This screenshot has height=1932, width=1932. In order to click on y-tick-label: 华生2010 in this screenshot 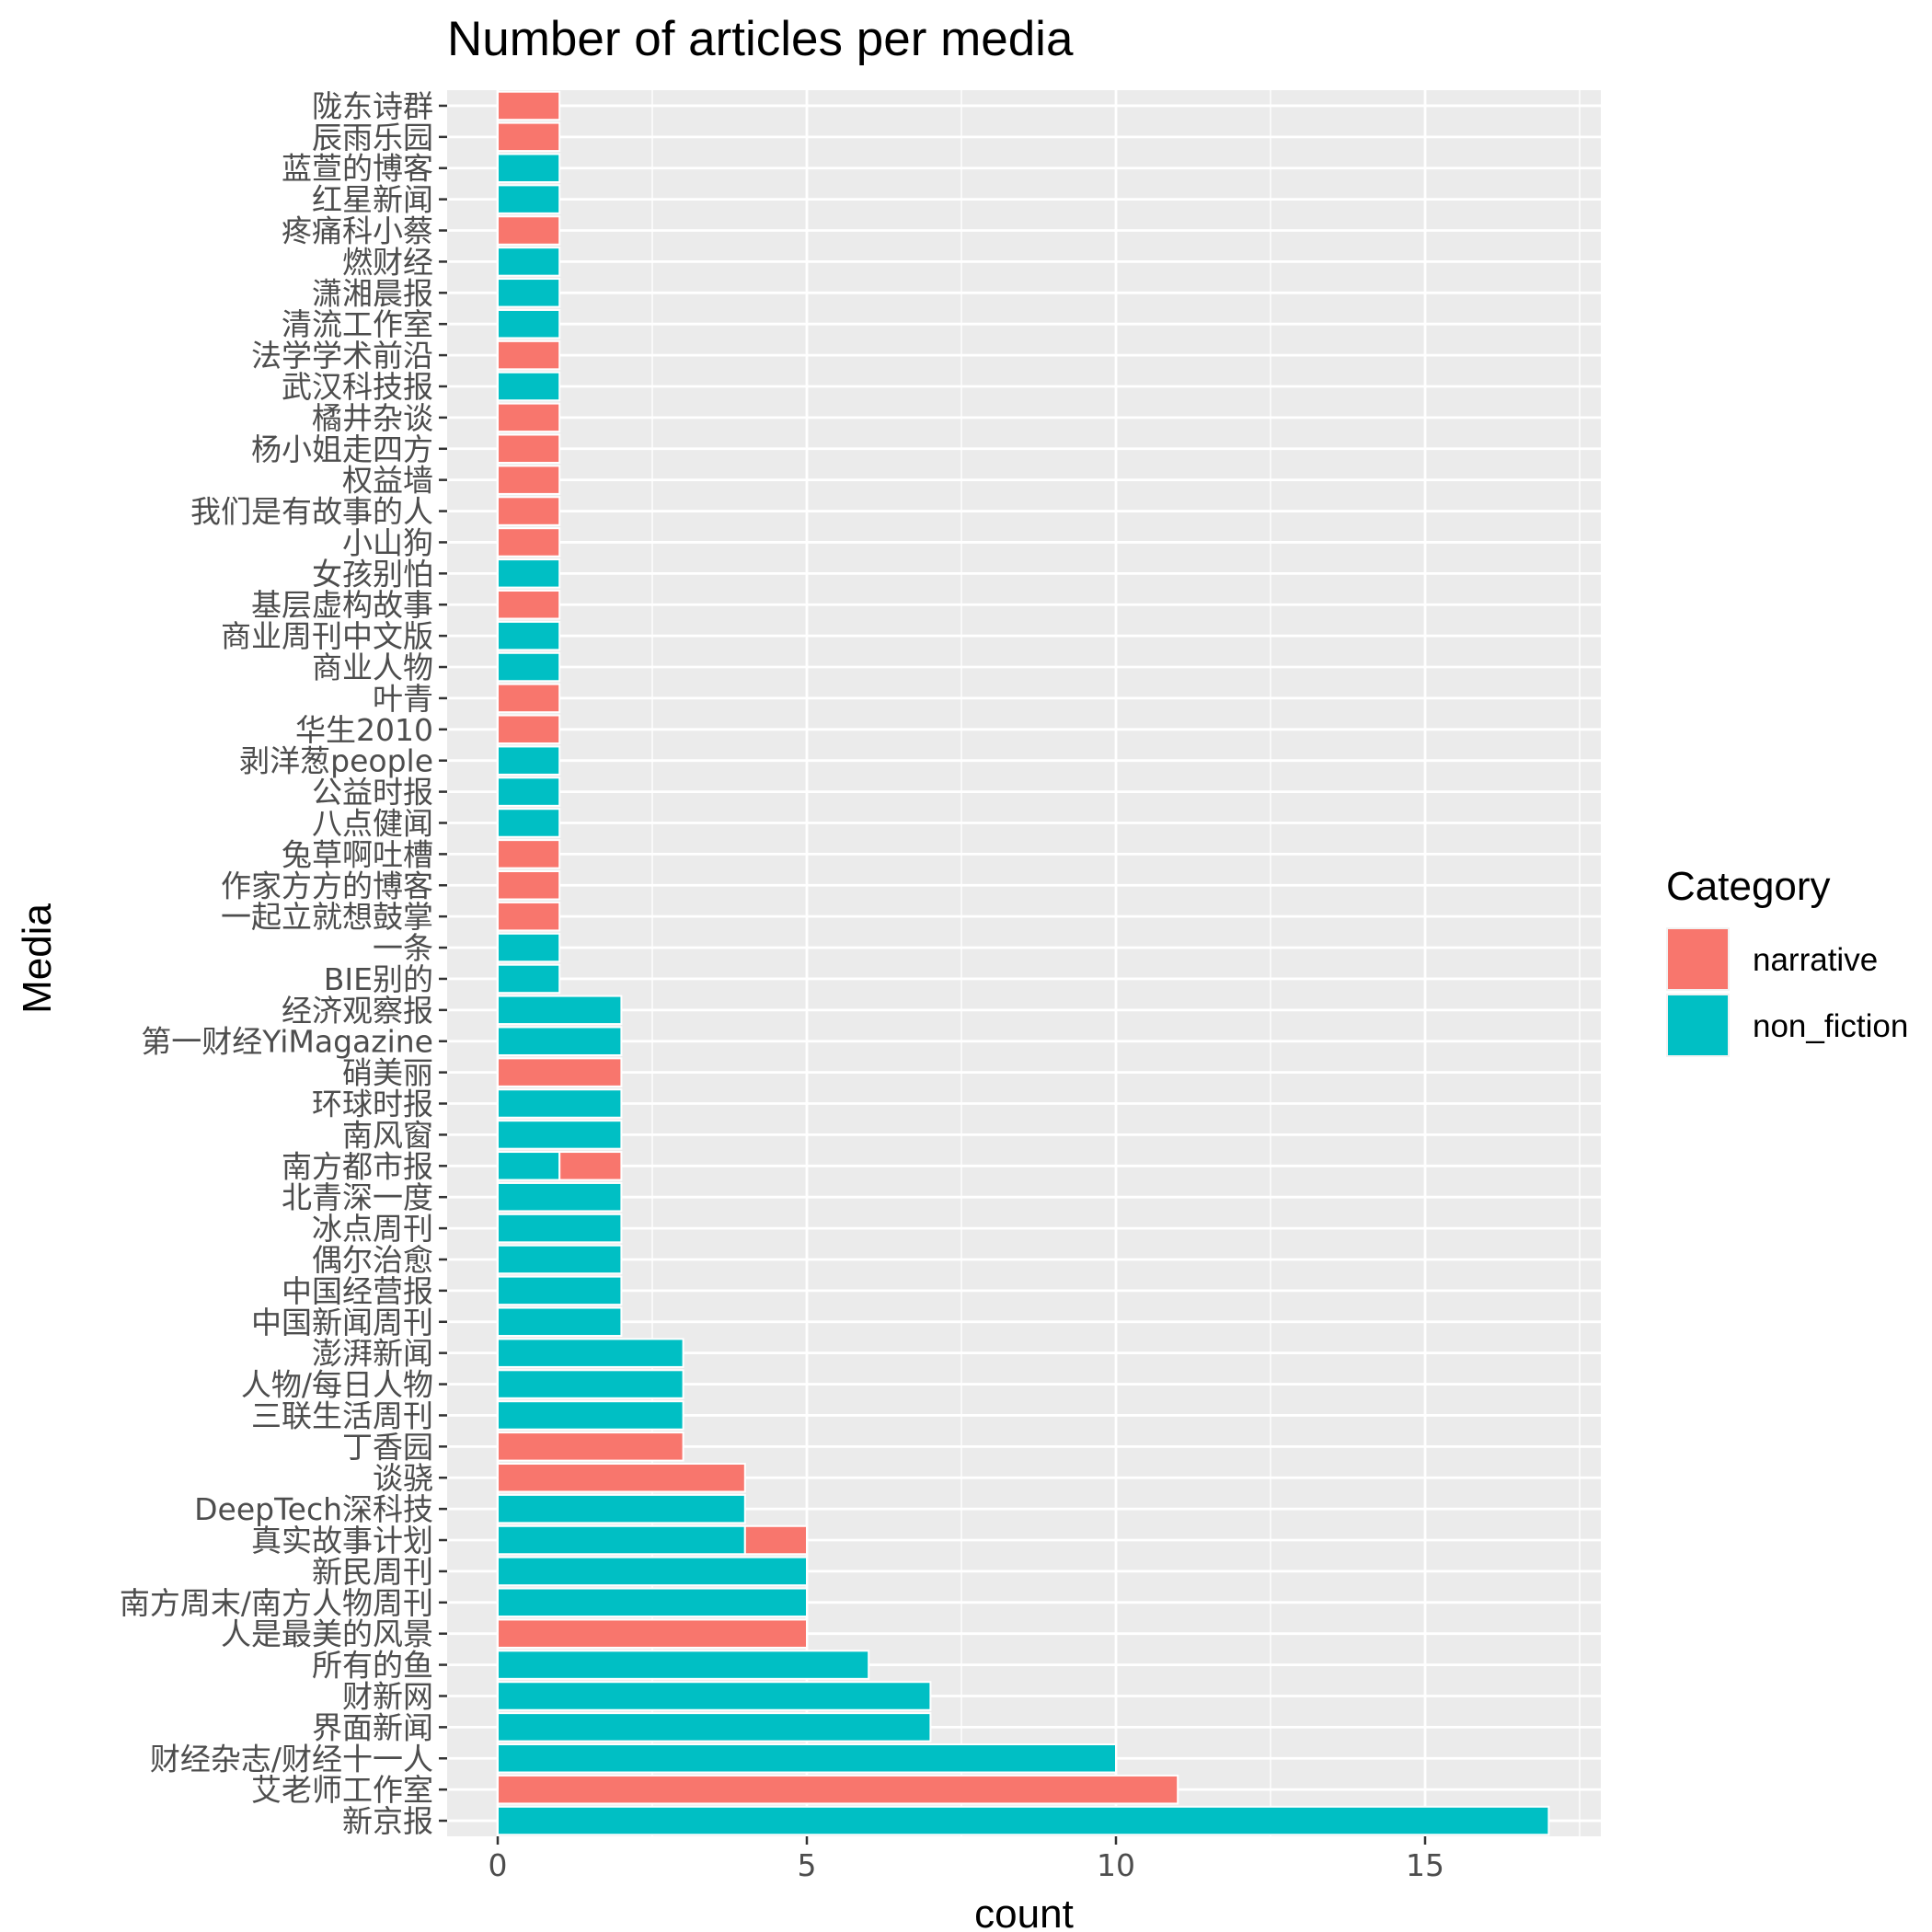, I will do `click(364, 730)`.